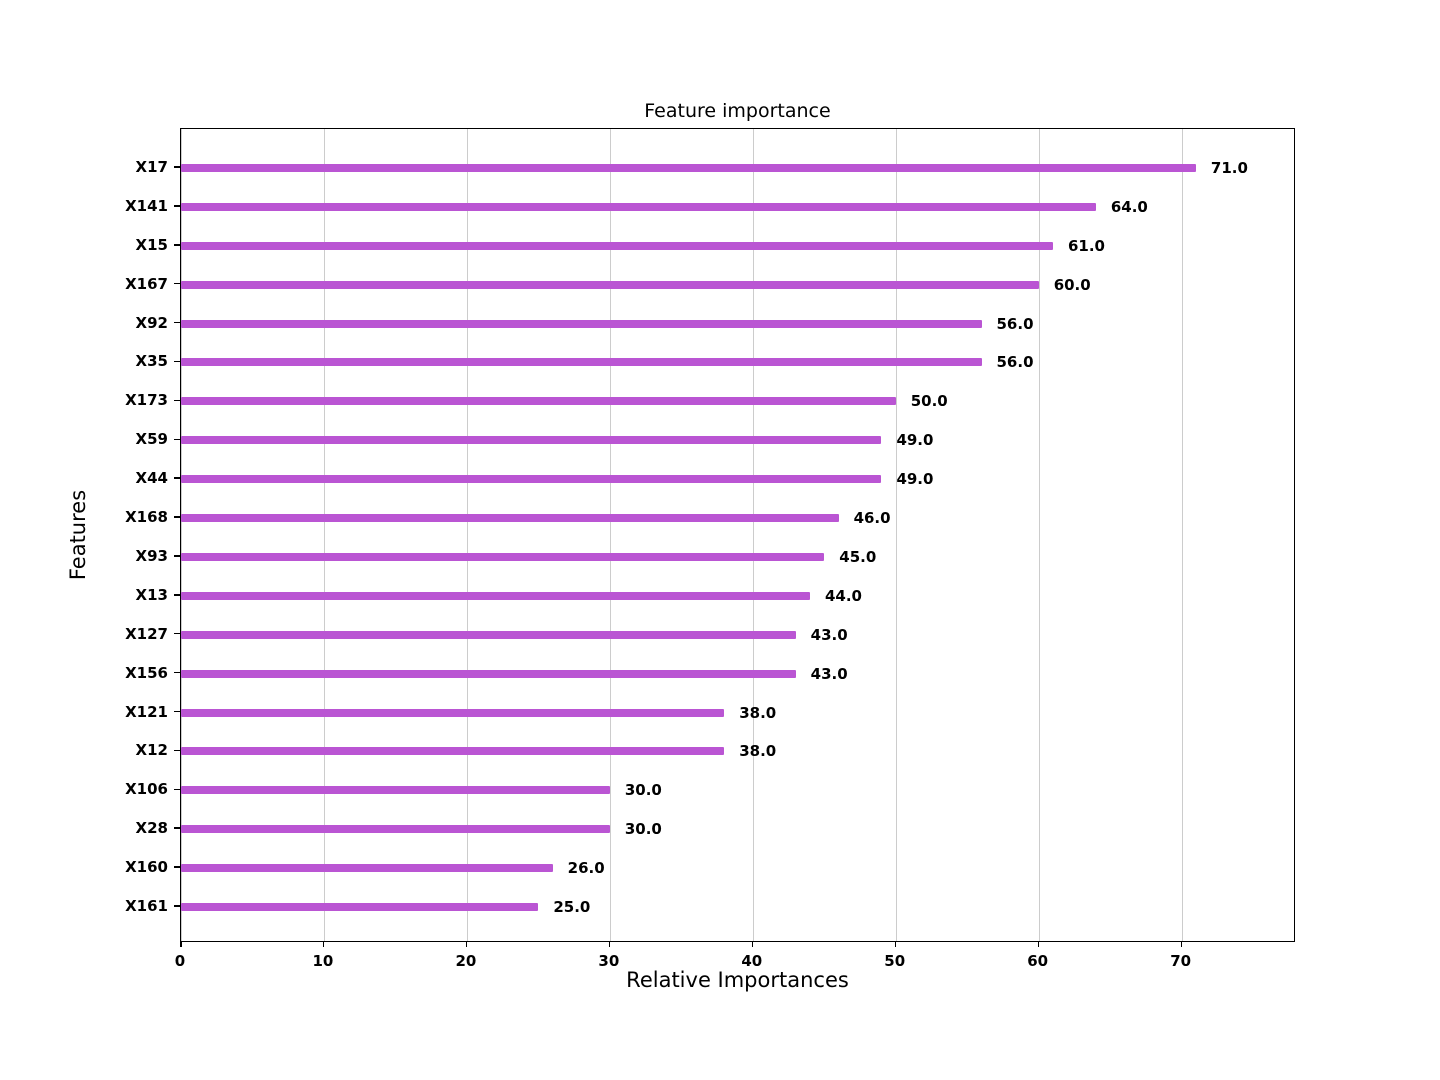 The width and height of the screenshot is (1440, 1080). Describe the element at coordinates (752, 961) in the screenshot. I see `x-tick-label: 40` at that location.